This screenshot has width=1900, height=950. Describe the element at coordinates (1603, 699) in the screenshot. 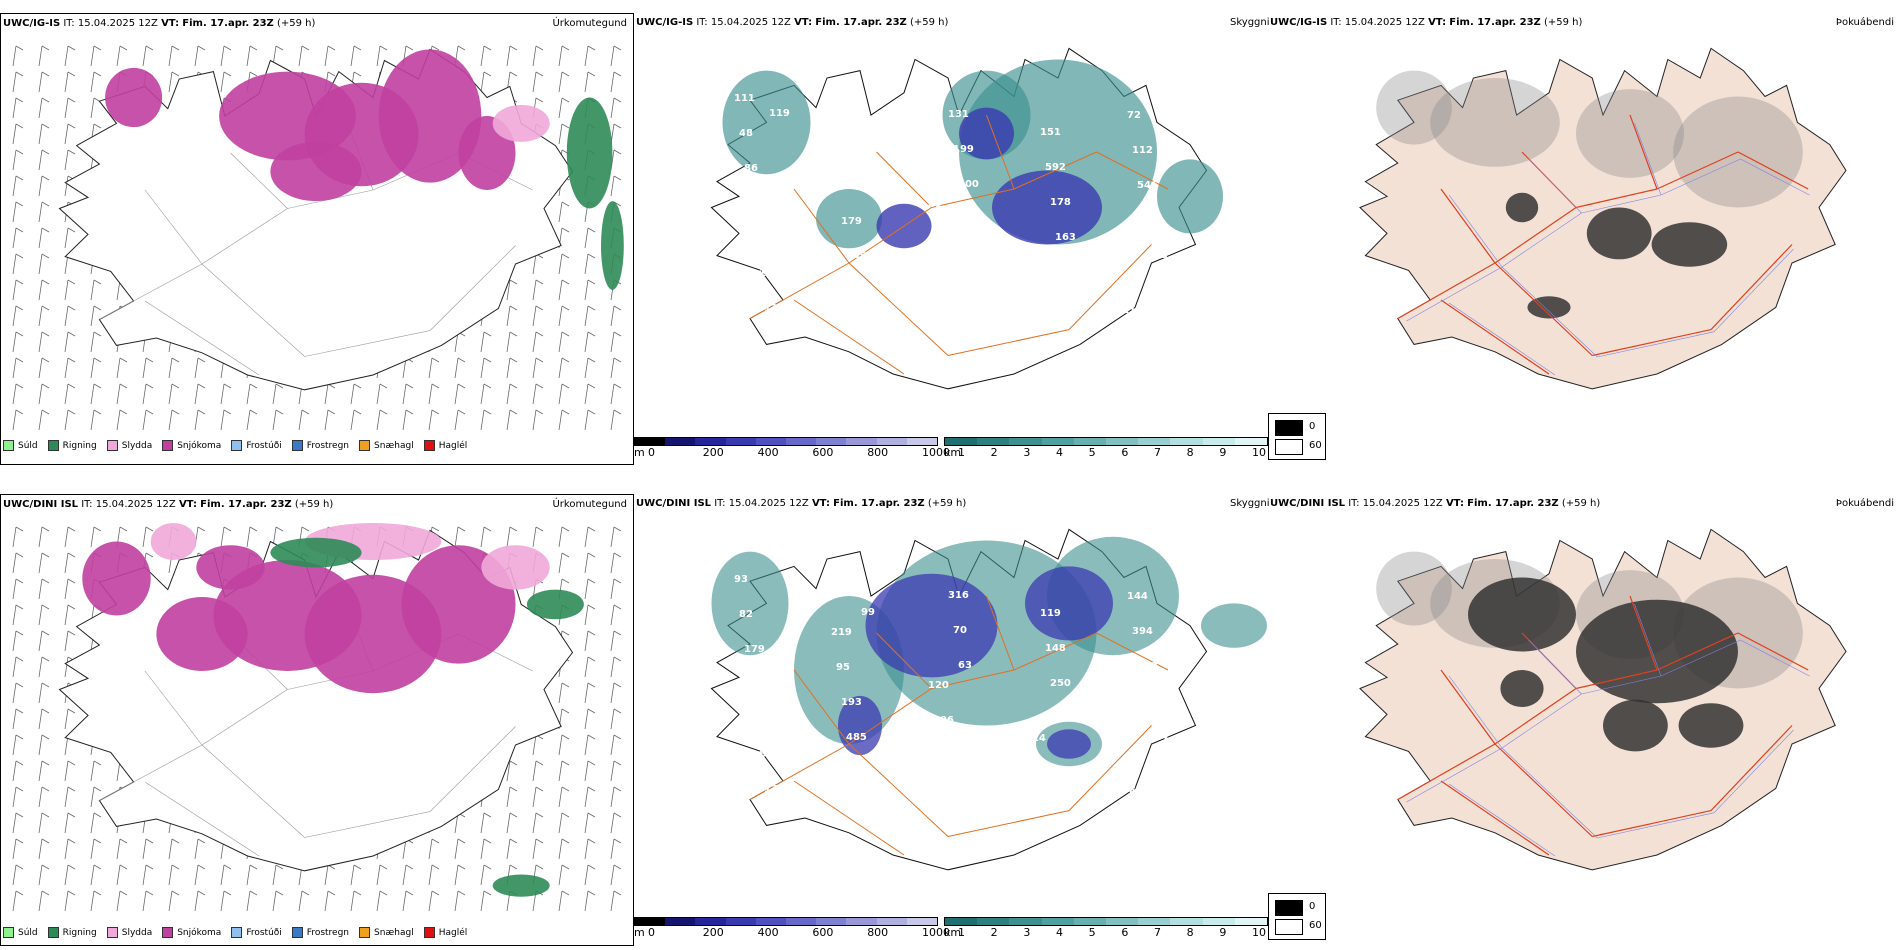

I see `fog-map` at that location.